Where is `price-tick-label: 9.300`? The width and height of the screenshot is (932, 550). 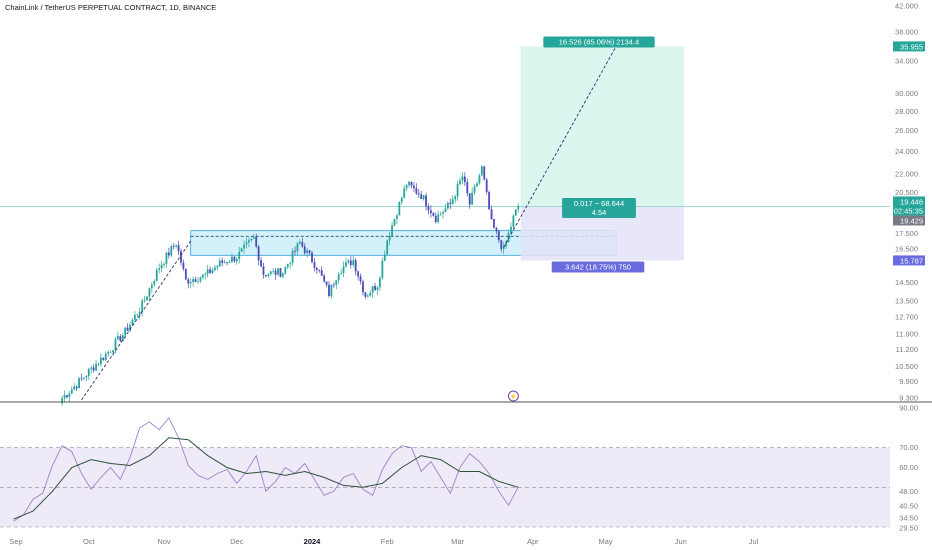 price-tick-label: 9.300 is located at coordinates (908, 398).